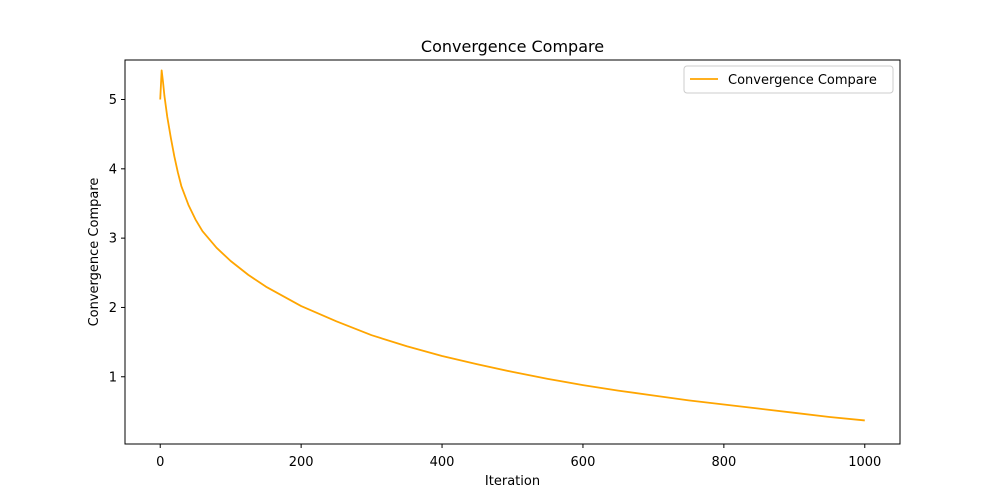 This screenshot has height=504, width=1000. What do you see at coordinates (583, 462) in the screenshot?
I see `x-tick-label: 600` at bounding box center [583, 462].